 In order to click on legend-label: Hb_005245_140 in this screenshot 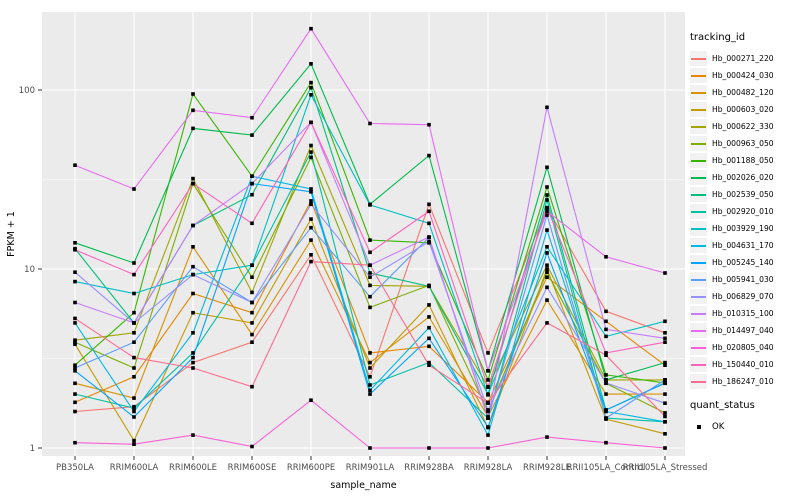, I will do `click(743, 262)`.